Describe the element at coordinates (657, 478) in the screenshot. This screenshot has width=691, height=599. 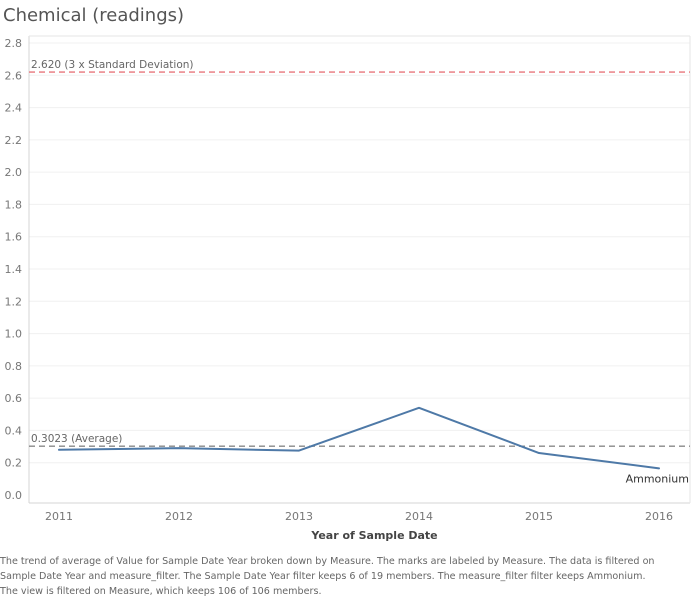
I see `series-label: Ammonium` at that location.